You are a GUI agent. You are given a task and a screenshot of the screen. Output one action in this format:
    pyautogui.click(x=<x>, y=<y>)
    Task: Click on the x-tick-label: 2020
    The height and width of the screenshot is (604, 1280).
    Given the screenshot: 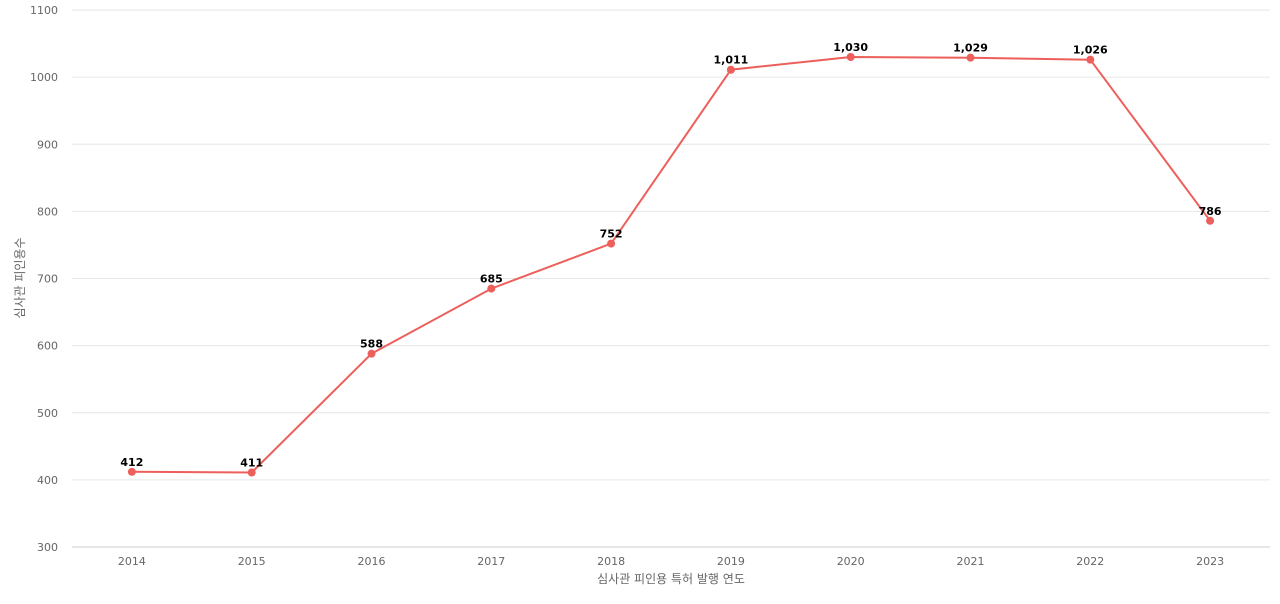 What is the action you would take?
    pyautogui.click(x=851, y=561)
    